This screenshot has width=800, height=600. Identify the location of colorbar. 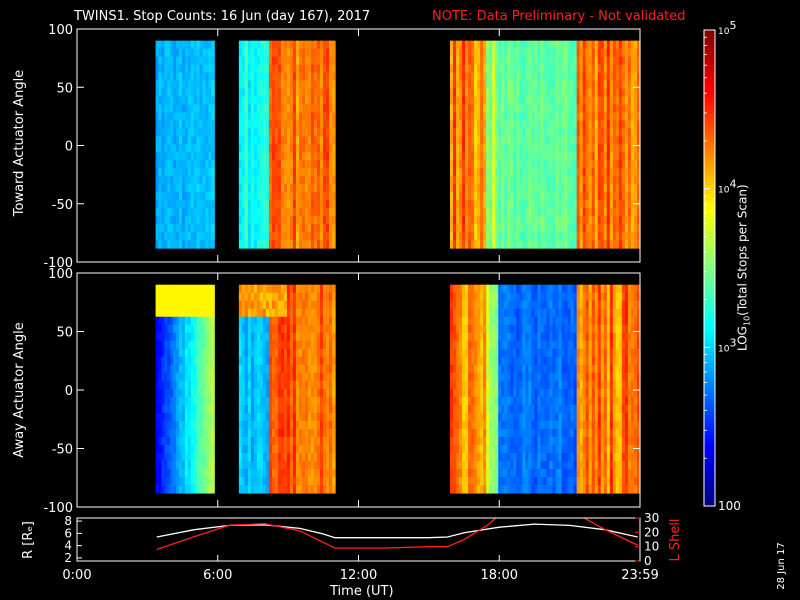
(709, 268).